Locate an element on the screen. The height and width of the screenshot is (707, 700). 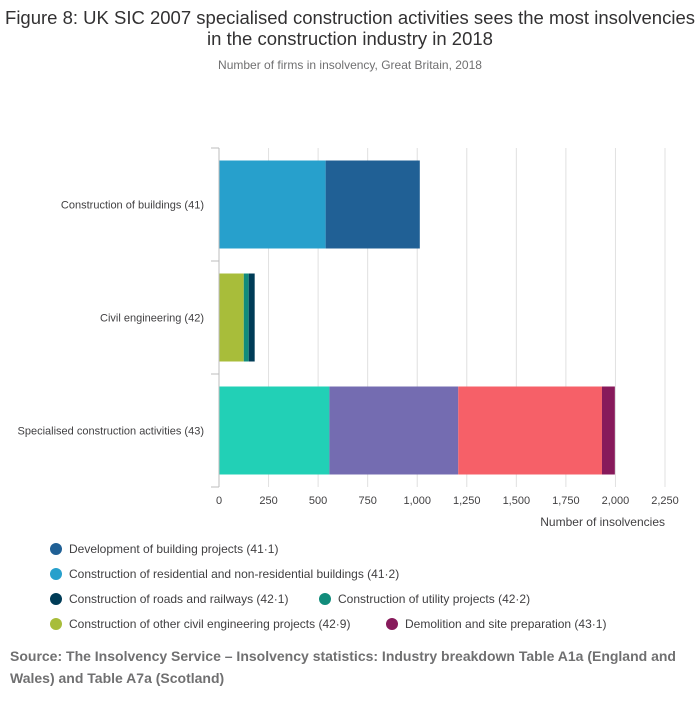
x-tick-label: 1,000 is located at coordinates (417, 501).